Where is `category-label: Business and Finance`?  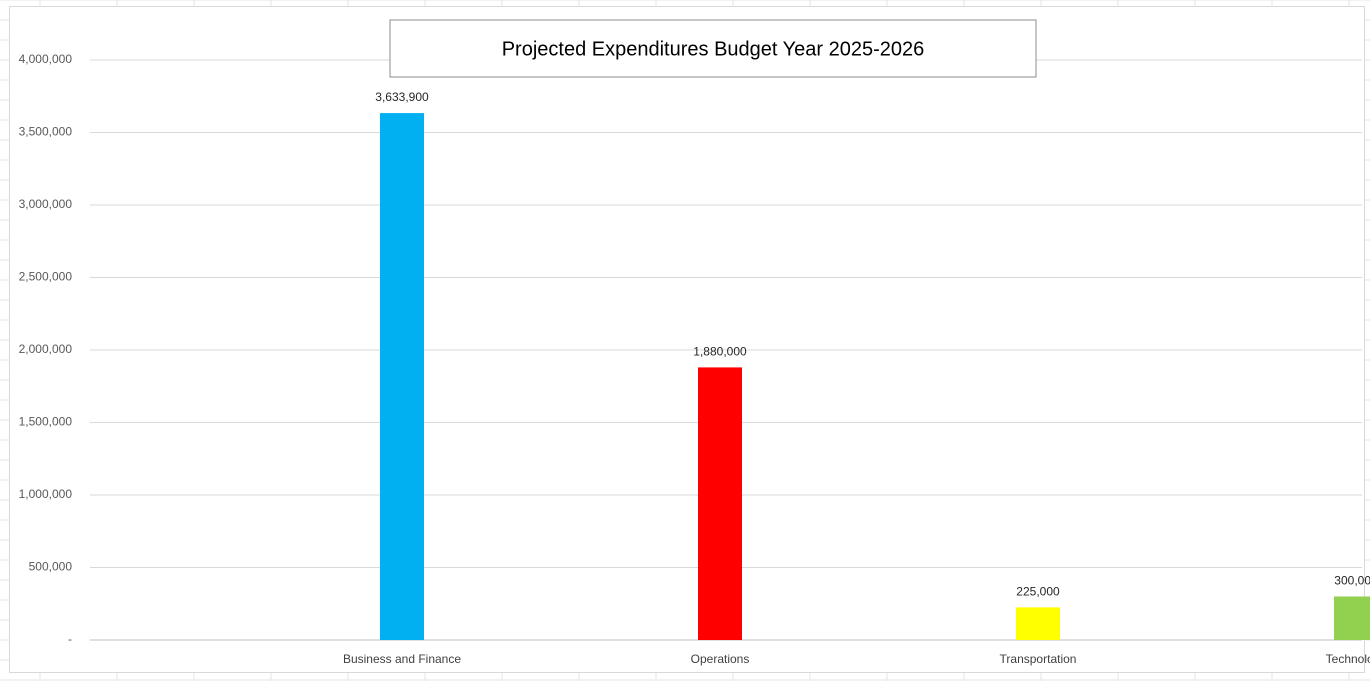 category-label: Business and Finance is located at coordinates (402, 659).